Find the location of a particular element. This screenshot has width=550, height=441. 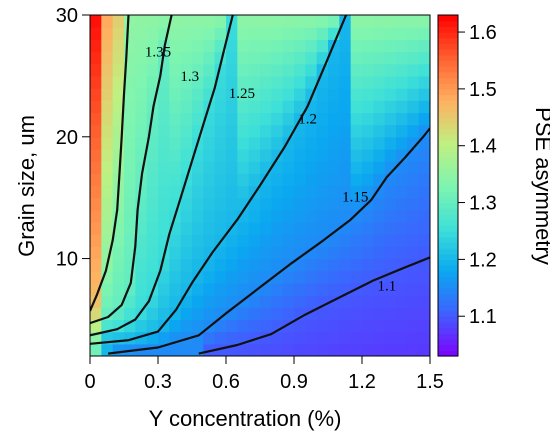

contour-label-1.2: 1.2 is located at coordinates (307, 120).